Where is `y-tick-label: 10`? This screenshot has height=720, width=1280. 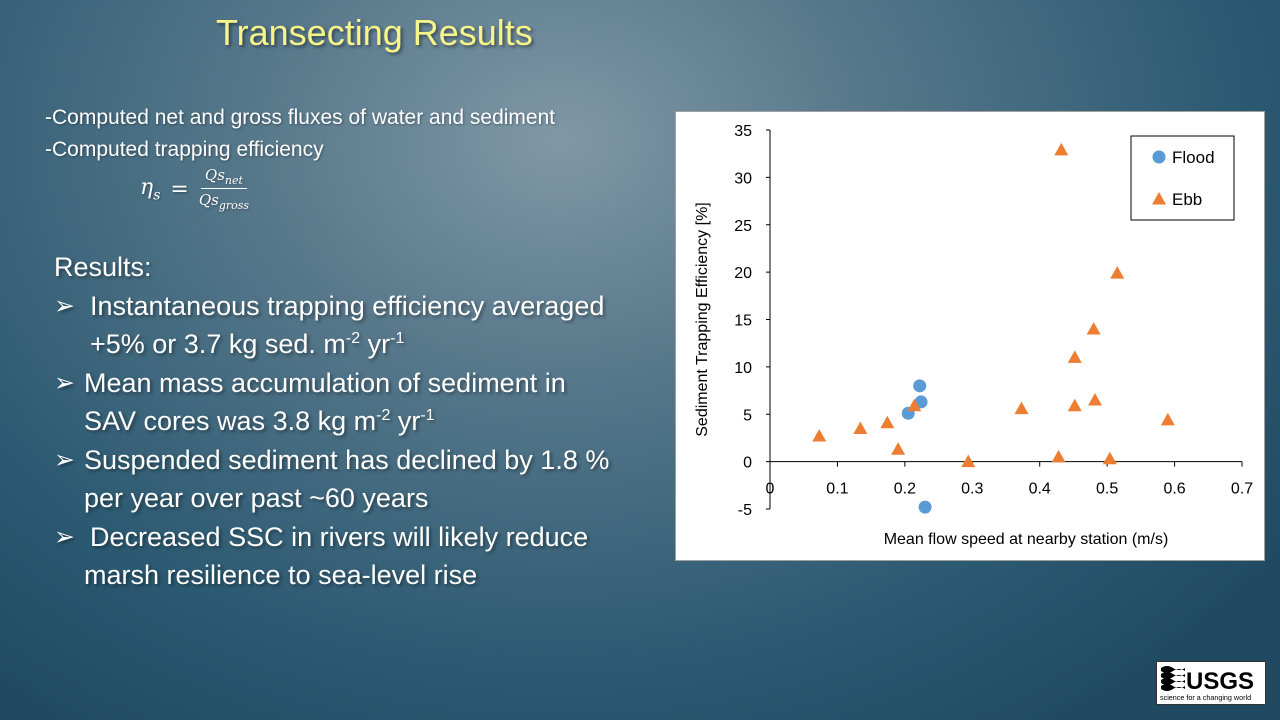 y-tick-label: 10 is located at coordinates (743, 368).